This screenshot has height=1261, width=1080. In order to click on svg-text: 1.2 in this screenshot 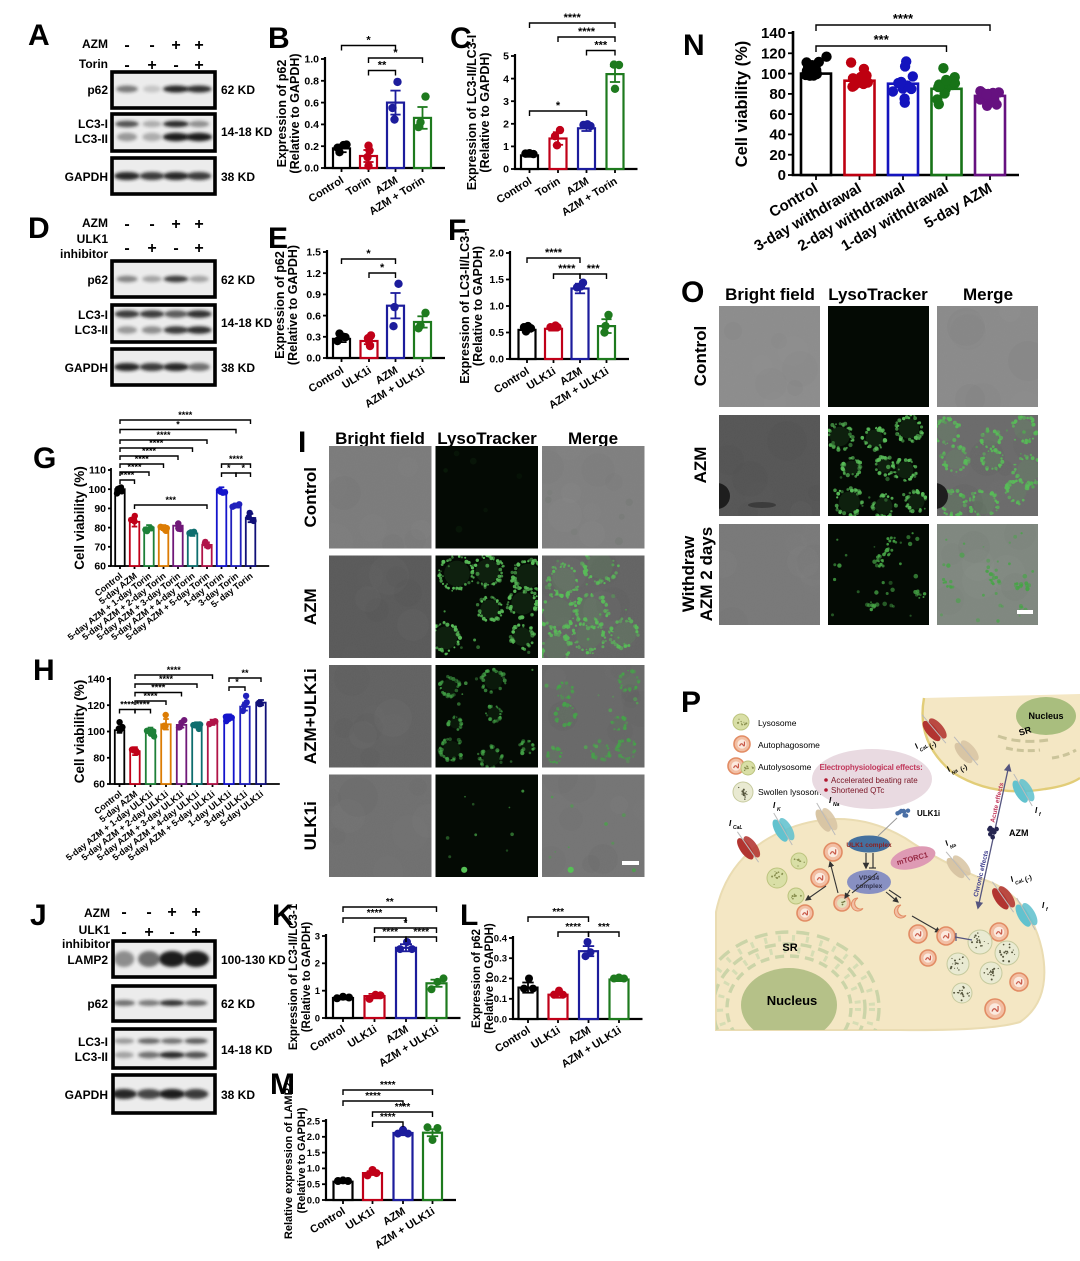, I will do `click(313, 274)`.